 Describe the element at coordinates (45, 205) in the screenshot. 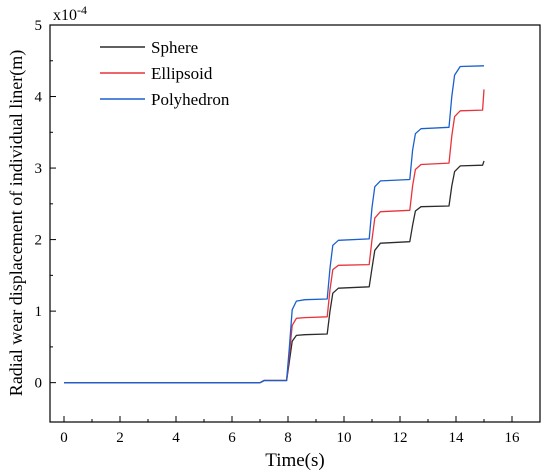

I see `y-axis-ticks: 0 1 2 3 4 5` at that location.